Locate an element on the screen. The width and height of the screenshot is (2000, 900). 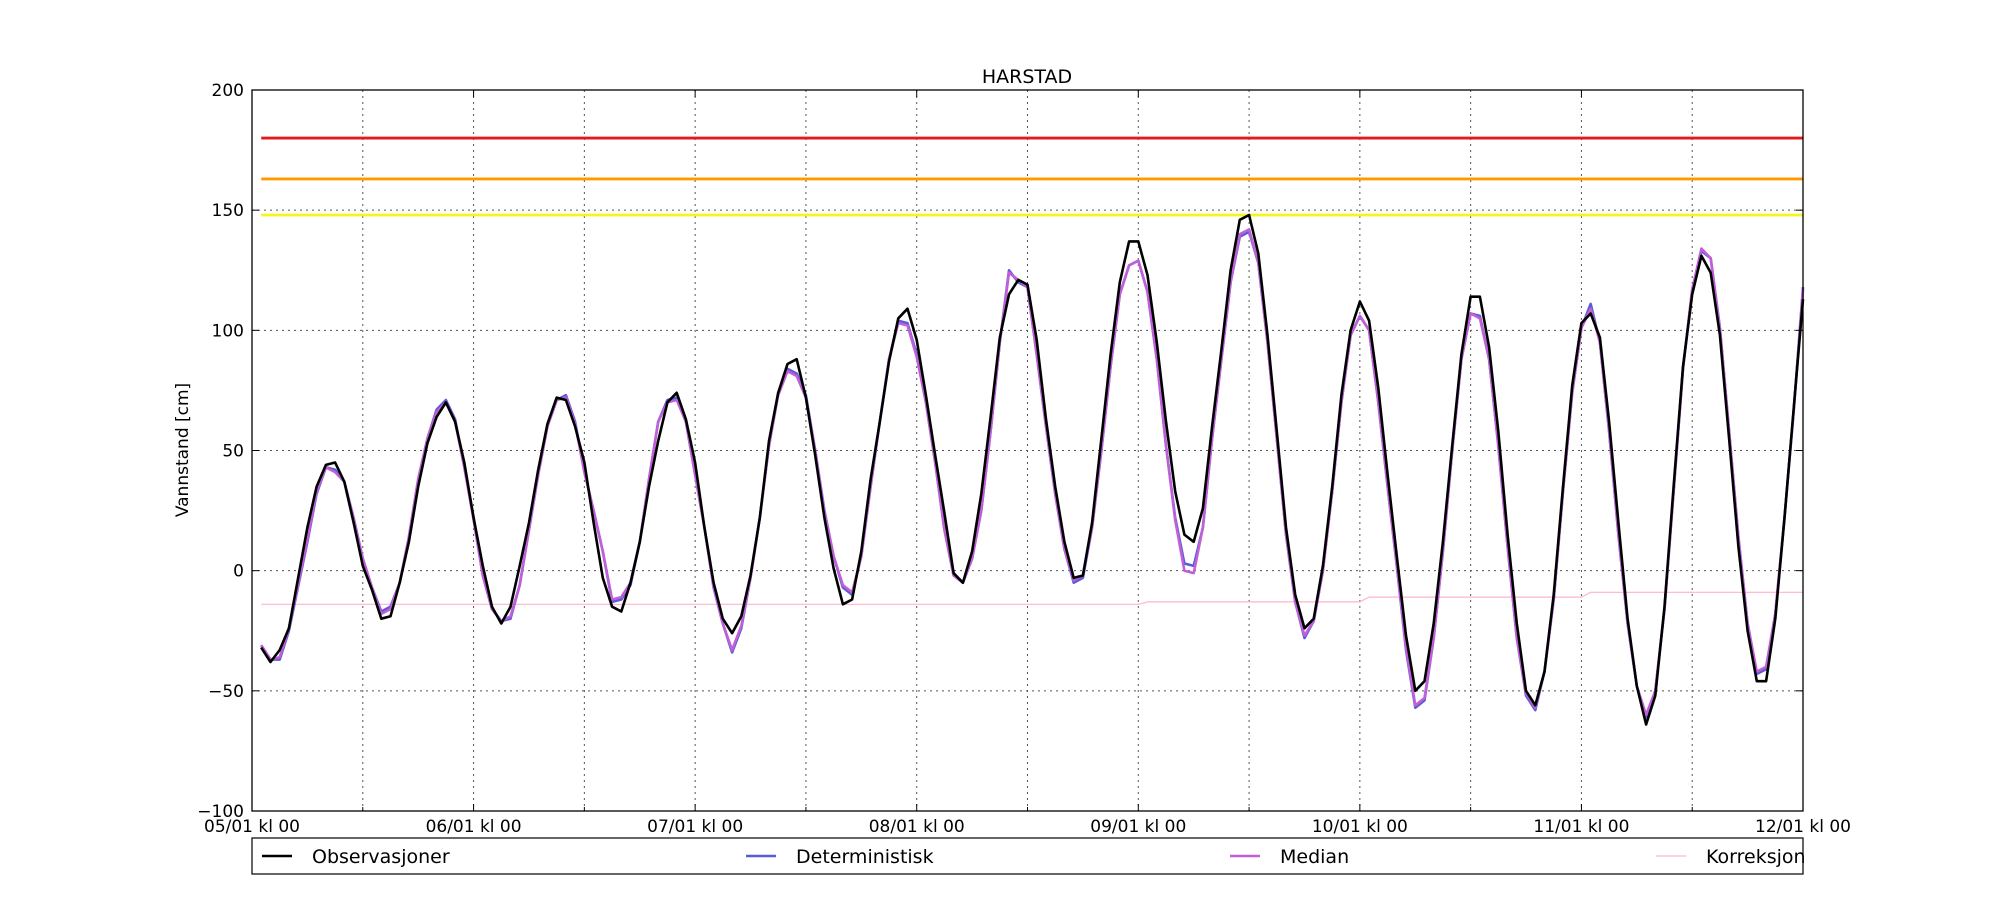
x-tick-label: 06/01 kl 00 is located at coordinates (474, 827).